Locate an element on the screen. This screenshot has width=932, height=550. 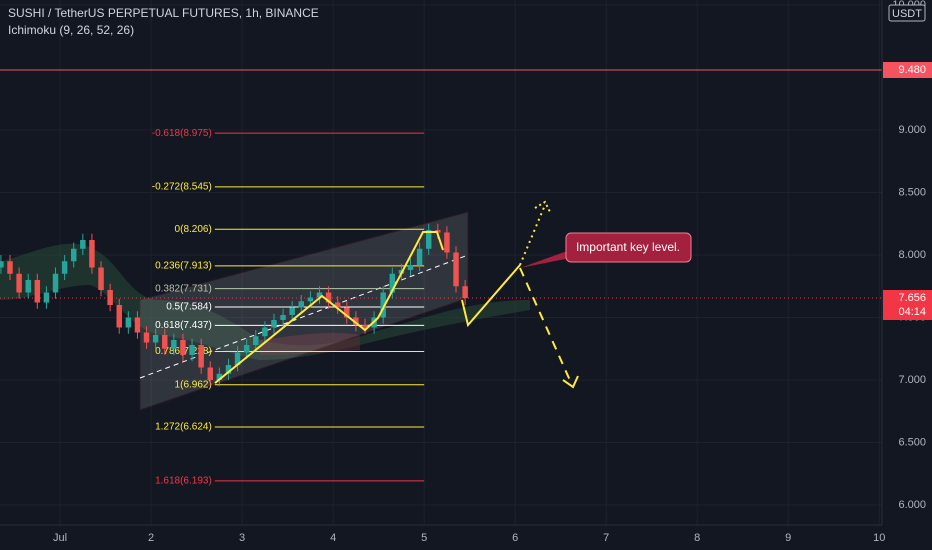
fib-label: -0.618(8.975) is located at coordinates (182, 133).